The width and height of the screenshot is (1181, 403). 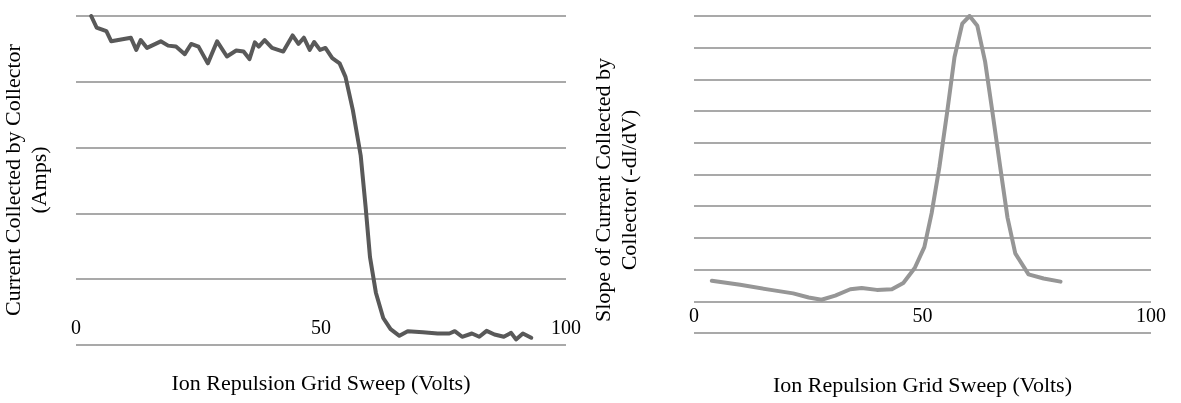 I want to click on y-axis-title: Current Collected by Collector (Amps), so click(x=26, y=180).